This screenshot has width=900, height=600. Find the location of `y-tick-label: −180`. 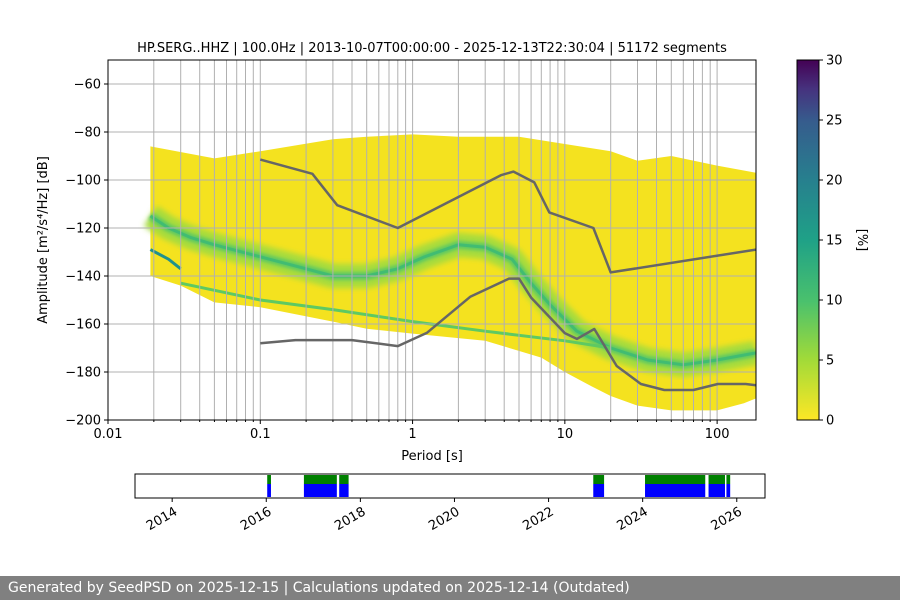

y-tick-label: −180 is located at coordinates (83, 373).